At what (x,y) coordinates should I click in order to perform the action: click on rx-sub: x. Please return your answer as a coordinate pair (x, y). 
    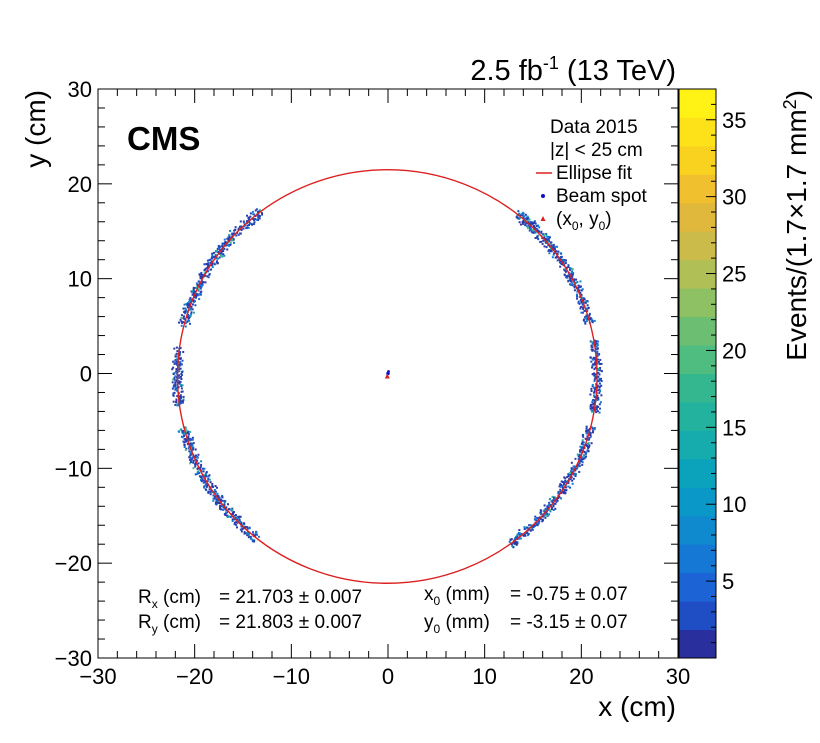
    Looking at the image, I should click on (155, 604).